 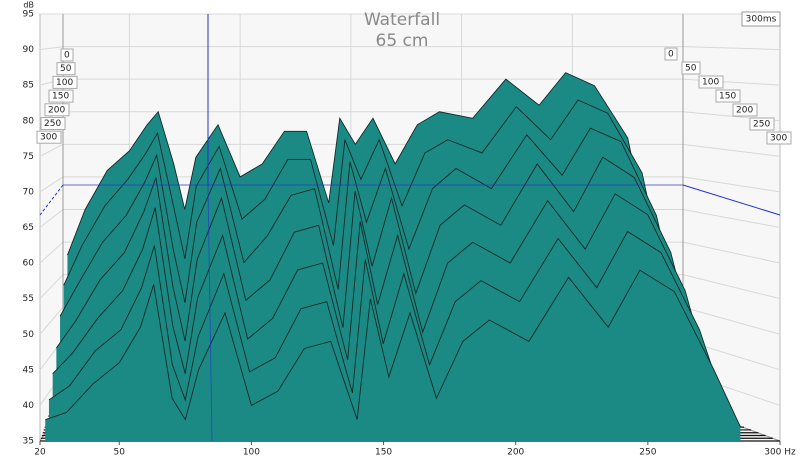 What do you see at coordinates (28, 299) in the screenshot?
I see `y-tick-label: 55` at bounding box center [28, 299].